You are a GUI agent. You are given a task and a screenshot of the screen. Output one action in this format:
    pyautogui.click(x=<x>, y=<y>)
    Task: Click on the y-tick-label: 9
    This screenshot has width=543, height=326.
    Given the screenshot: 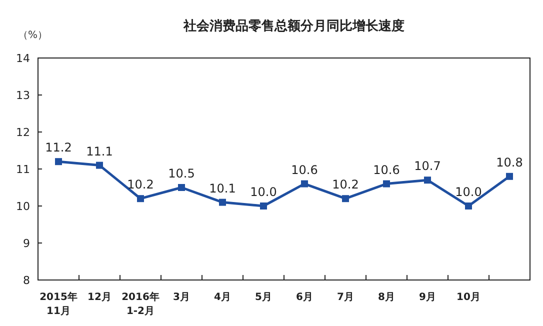 What is the action you would take?
    pyautogui.click(x=26, y=243)
    